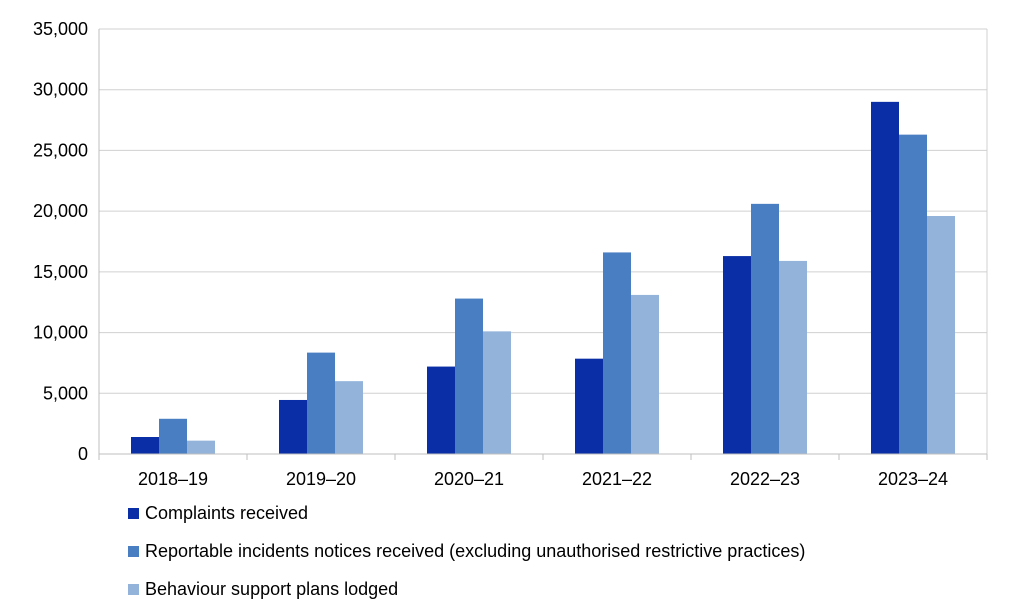 The height and width of the screenshot is (616, 1011). I want to click on y-tick-label: 5,000, so click(65, 393).